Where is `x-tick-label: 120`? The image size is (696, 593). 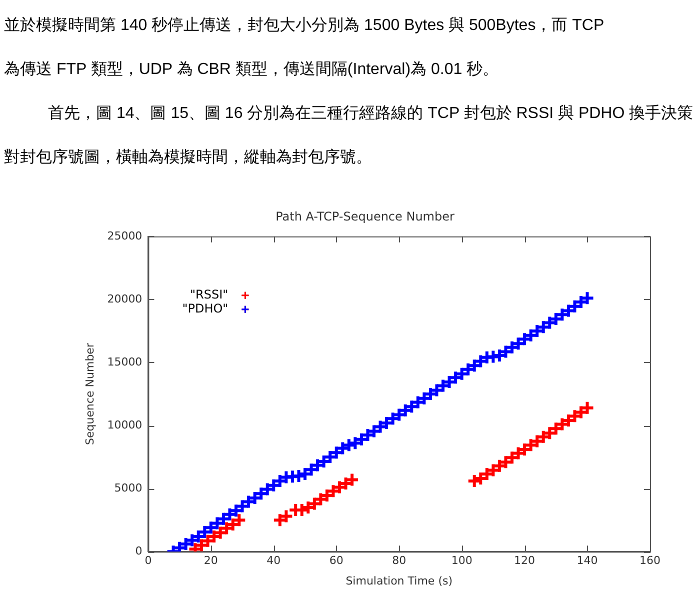
x-tick-label: 120 is located at coordinates (525, 561).